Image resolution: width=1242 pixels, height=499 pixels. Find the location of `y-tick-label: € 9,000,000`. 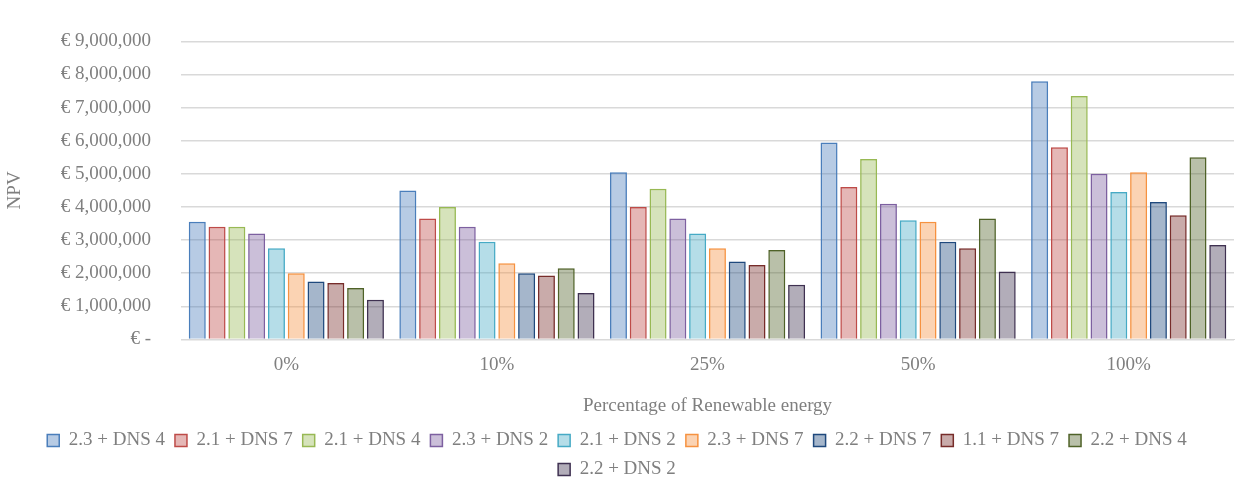

y-tick-label: € 9,000,000 is located at coordinates (106, 40).